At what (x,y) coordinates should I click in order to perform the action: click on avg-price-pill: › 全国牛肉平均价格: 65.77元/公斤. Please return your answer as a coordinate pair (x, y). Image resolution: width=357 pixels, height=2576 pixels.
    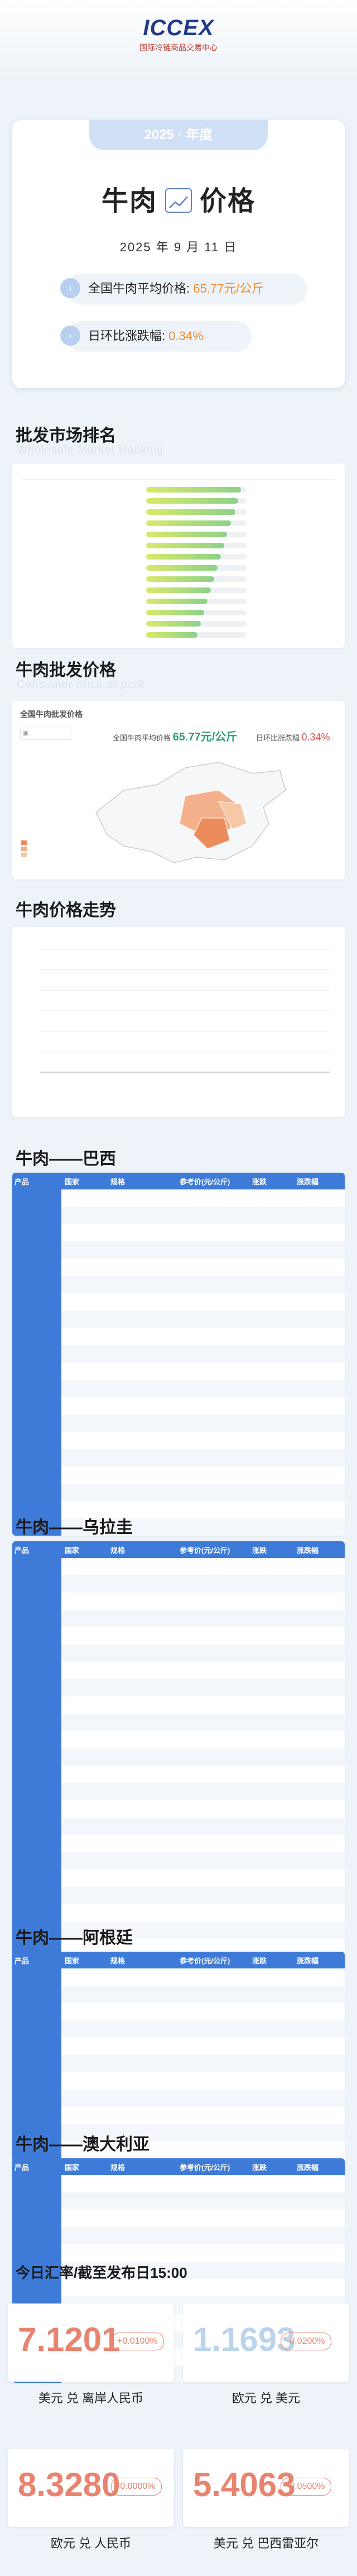
    Looking at the image, I should click on (184, 289).